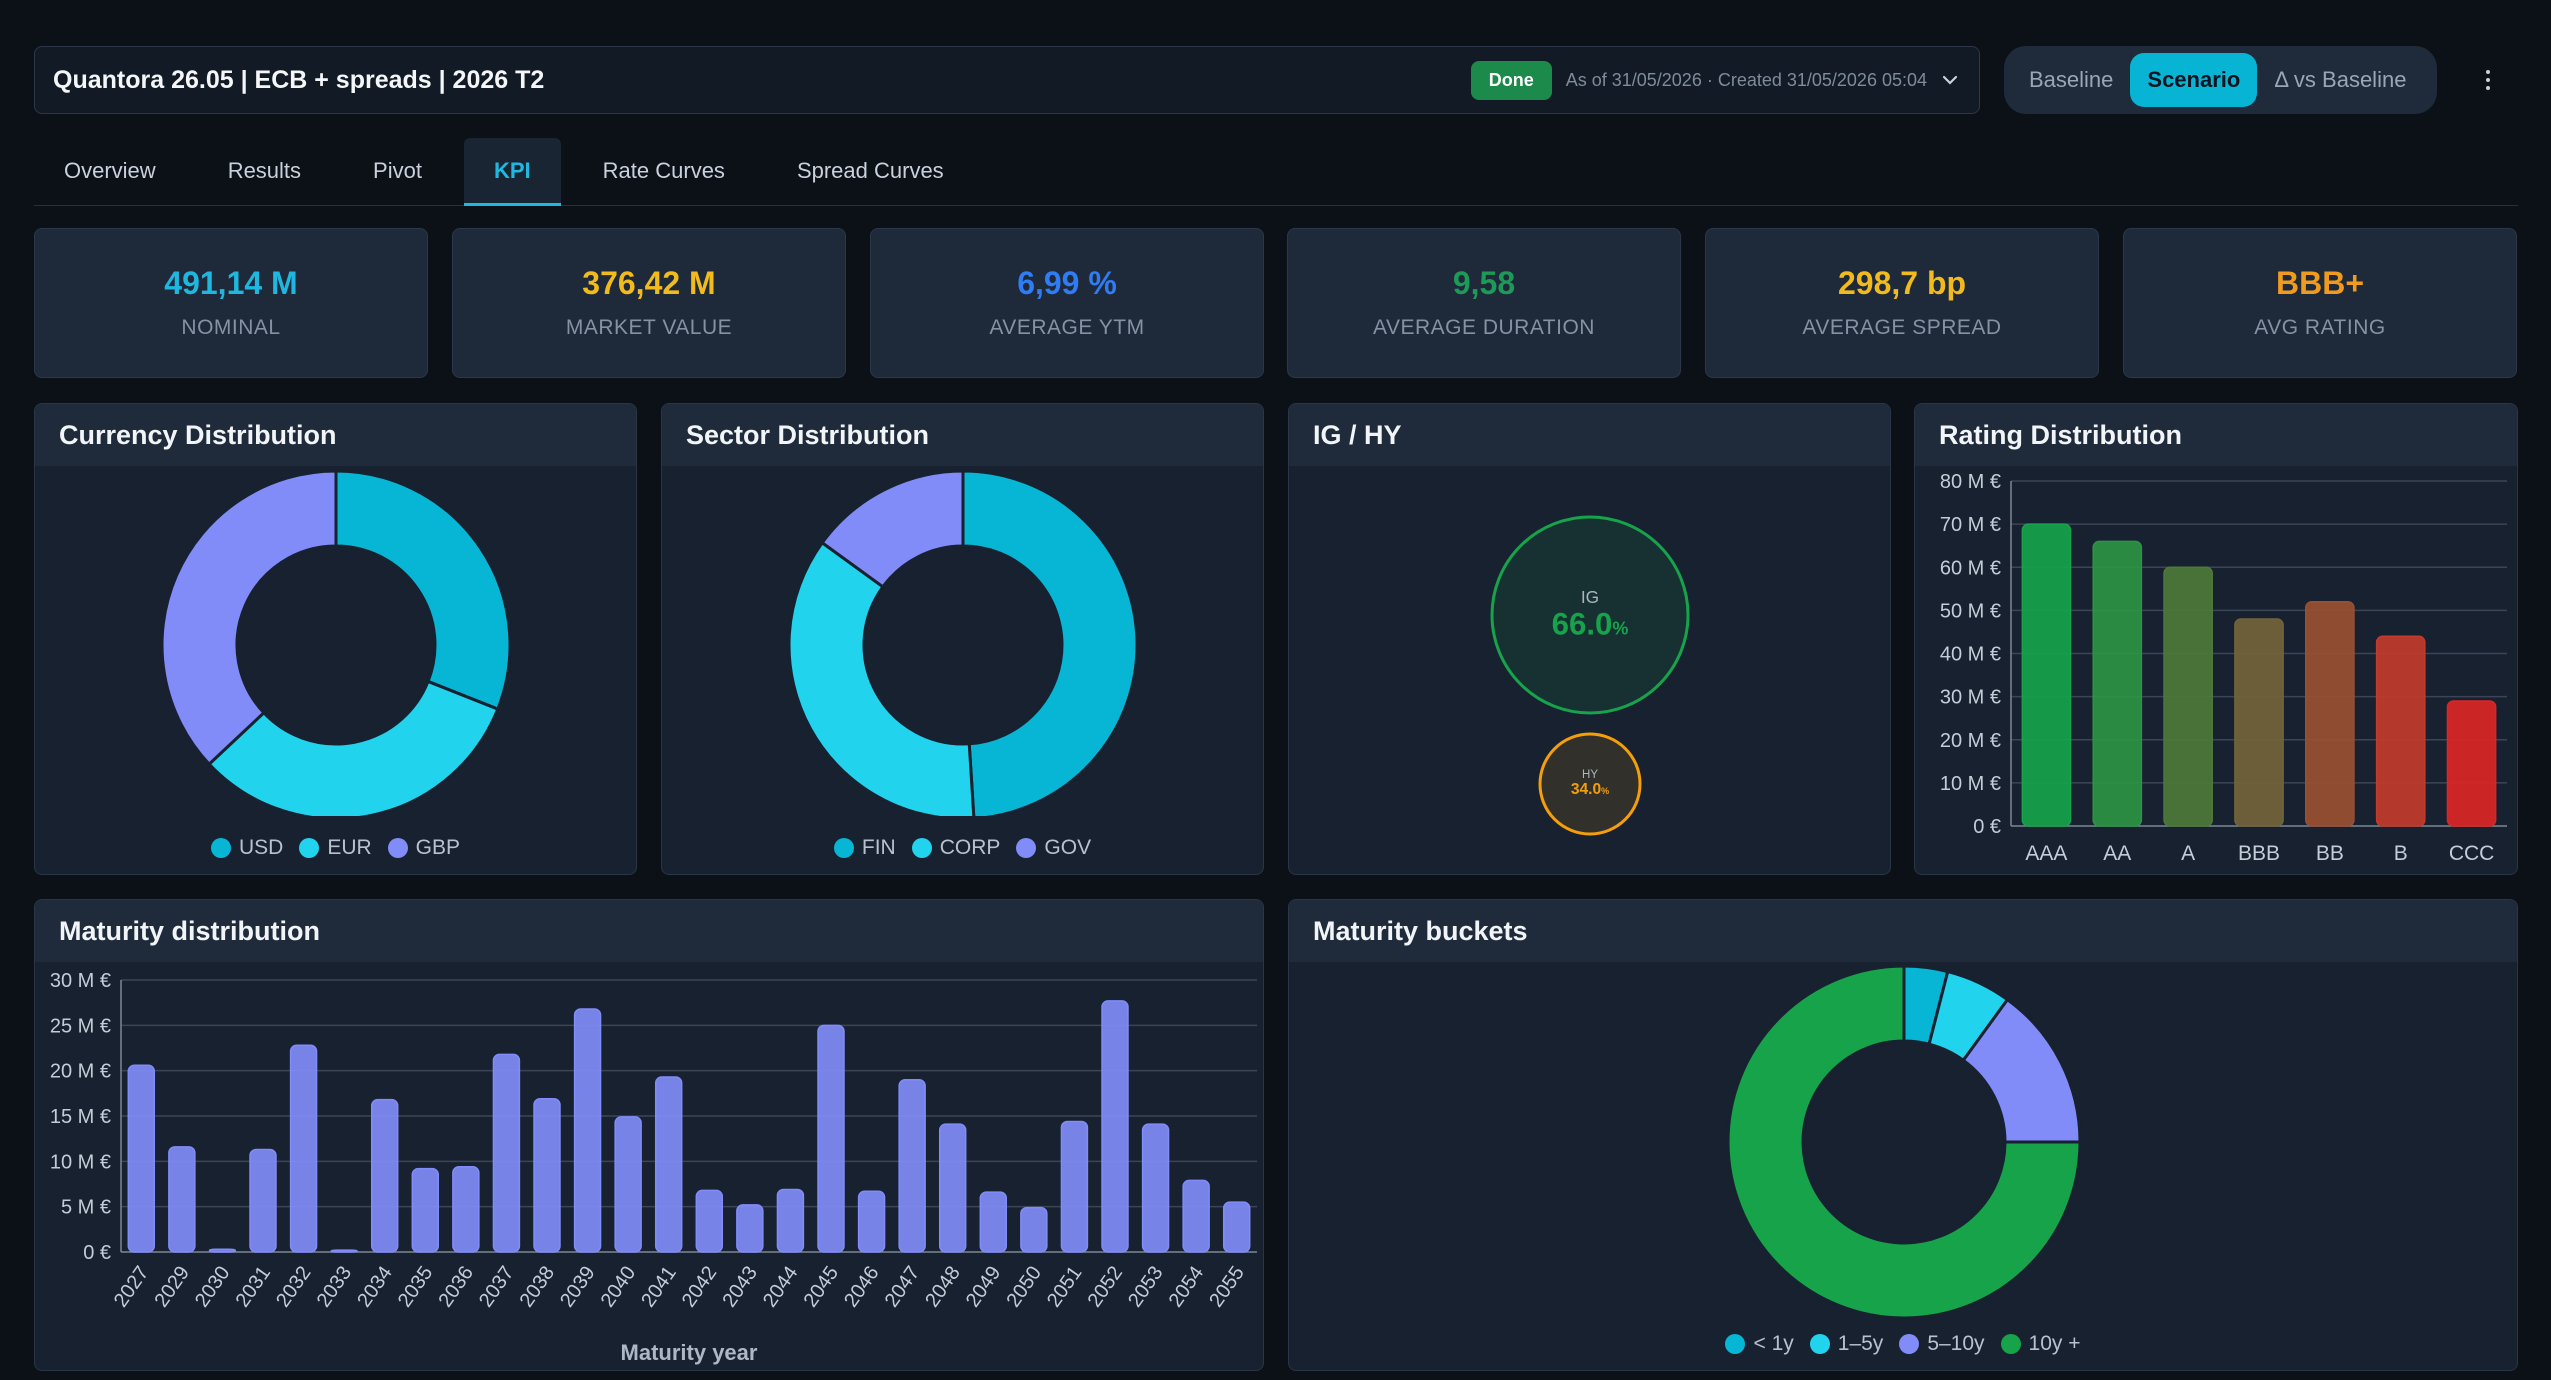 The height and width of the screenshot is (1380, 2551). I want to click on x-tick-label: 2027, so click(132, 1286).